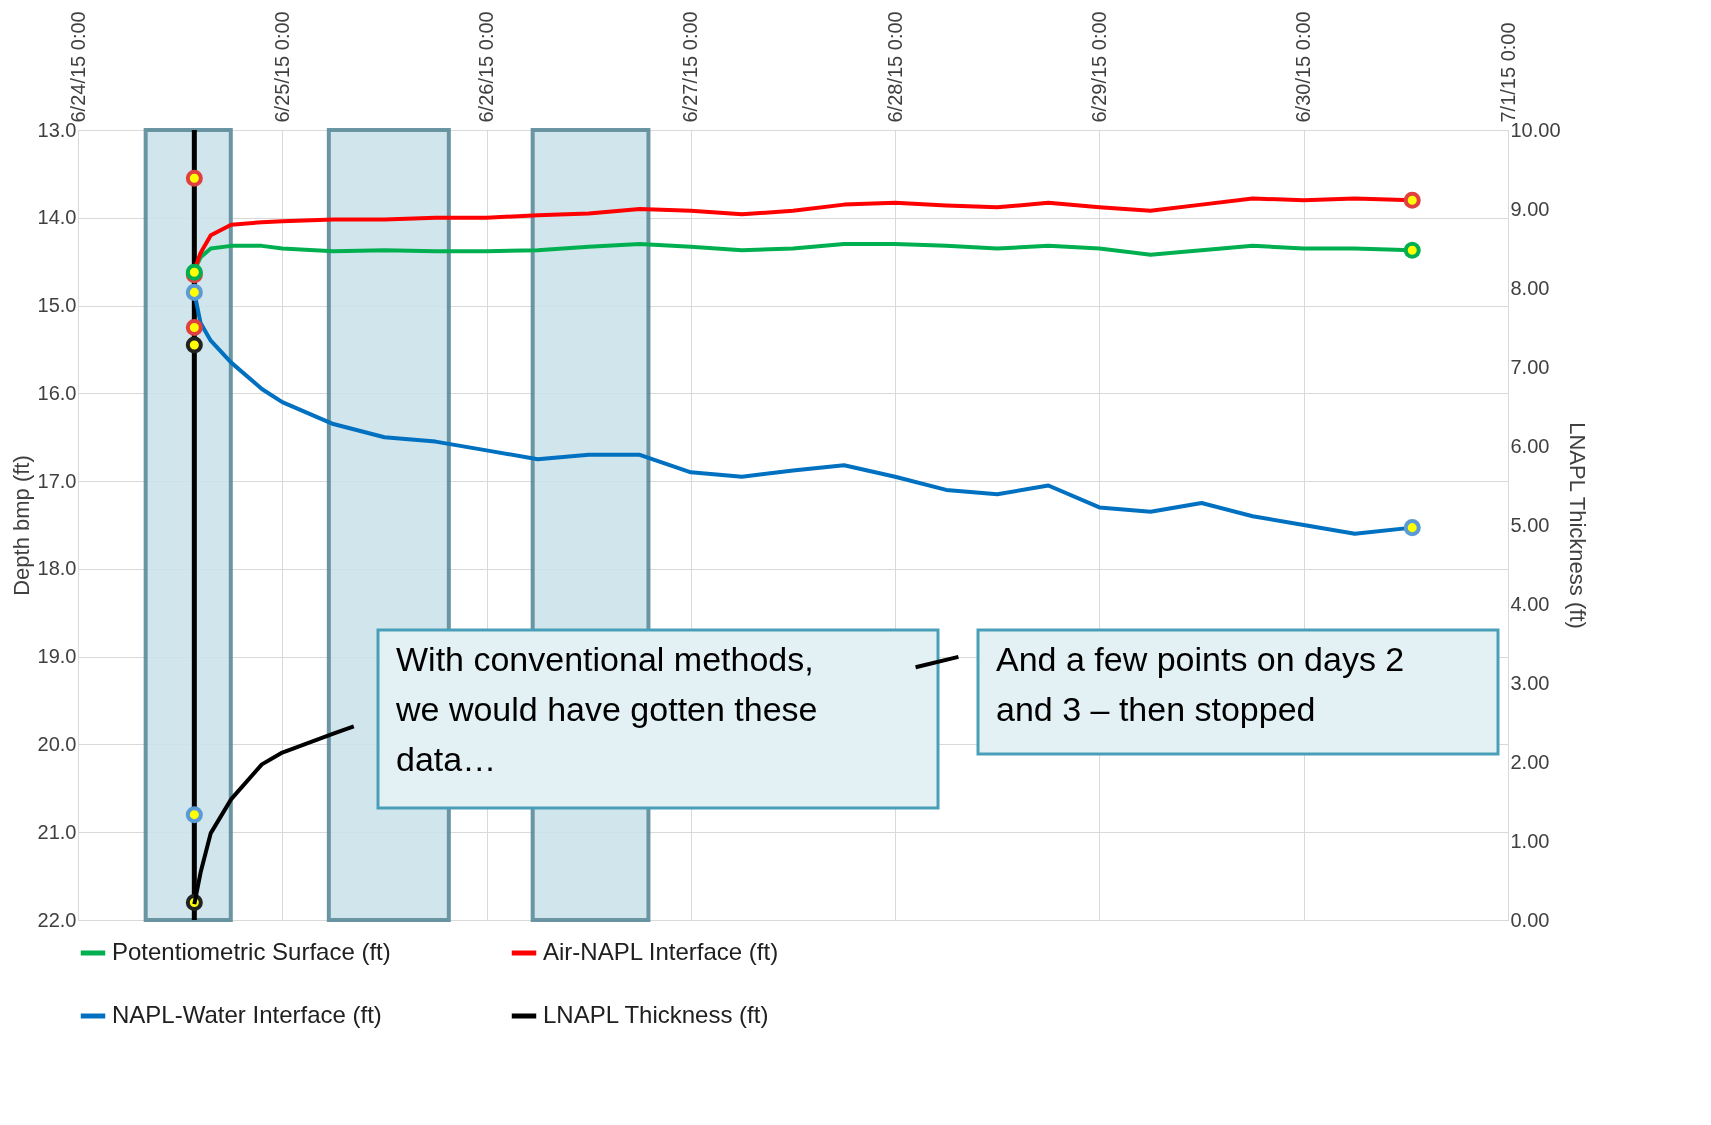 The height and width of the screenshot is (1125, 1711). I want to click on legend-label: NAPL-Water Interface (ft), so click(247, 1014).